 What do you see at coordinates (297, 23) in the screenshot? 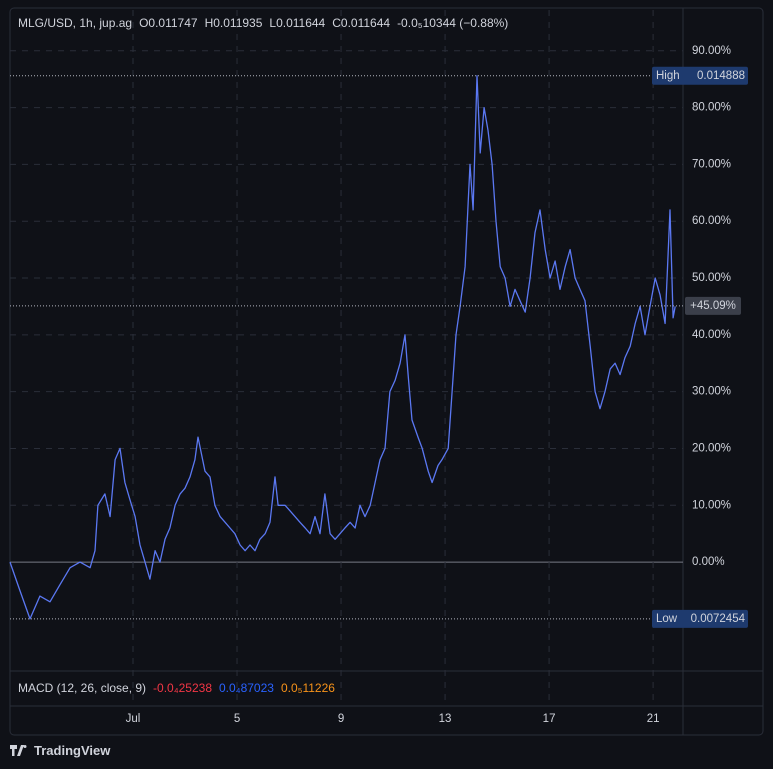
I see `ohlc-low: L0.011644` at bounding box center [297, 23].